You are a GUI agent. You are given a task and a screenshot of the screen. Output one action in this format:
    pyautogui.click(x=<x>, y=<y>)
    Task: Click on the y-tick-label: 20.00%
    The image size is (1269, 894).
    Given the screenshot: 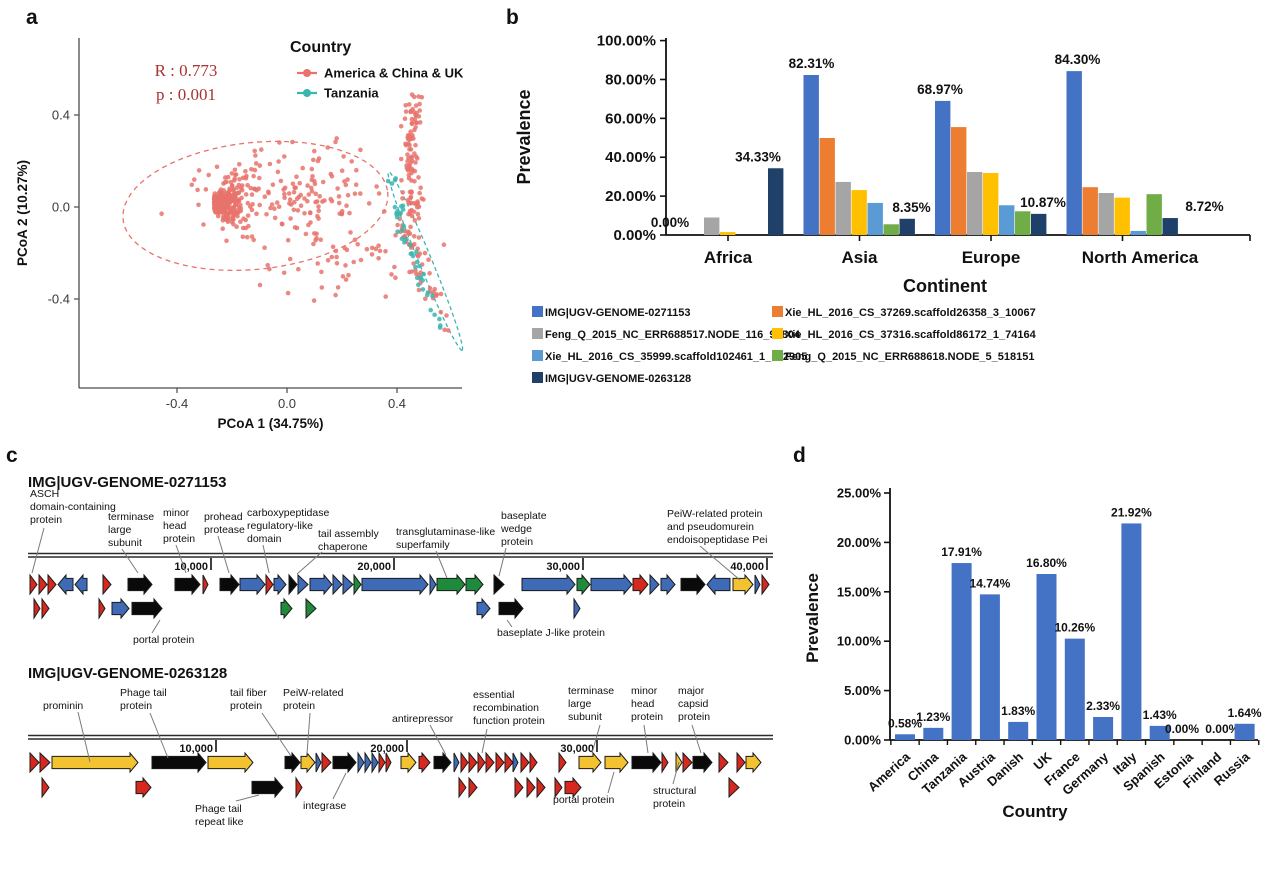 What is the action you would take?
    pyautogui.click(x=859, y=542)
    